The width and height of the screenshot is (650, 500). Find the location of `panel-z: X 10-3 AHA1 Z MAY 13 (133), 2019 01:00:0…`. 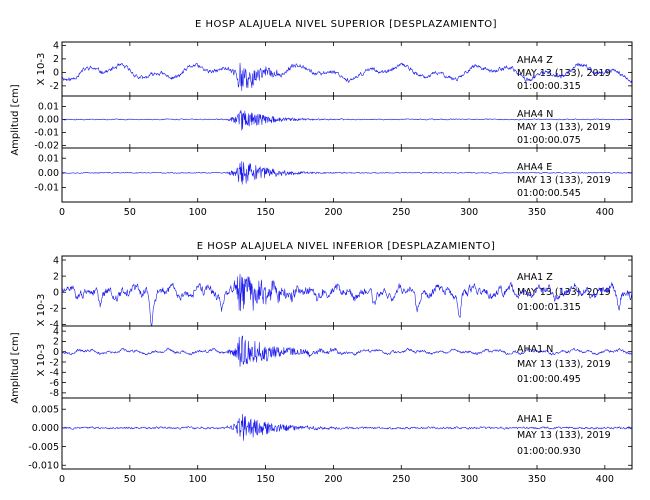

panel-z: X 10-3 AHA1 Z MAY 13 (133), 2019 01:00:0… is located at coordinates (334, 293).